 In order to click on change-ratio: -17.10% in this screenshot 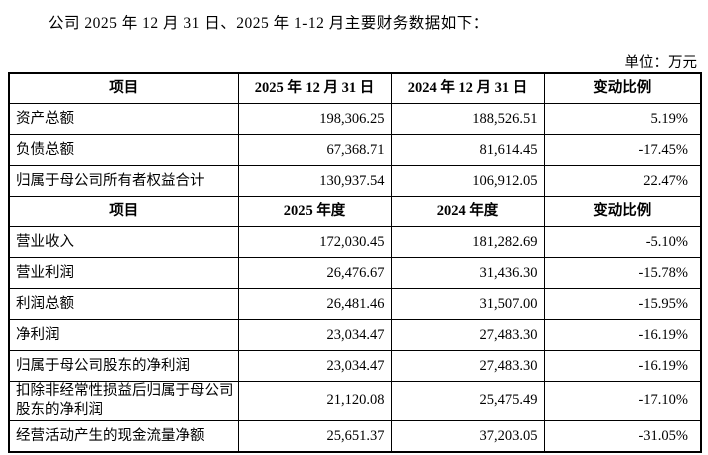, I will do `click(622, 401)`.